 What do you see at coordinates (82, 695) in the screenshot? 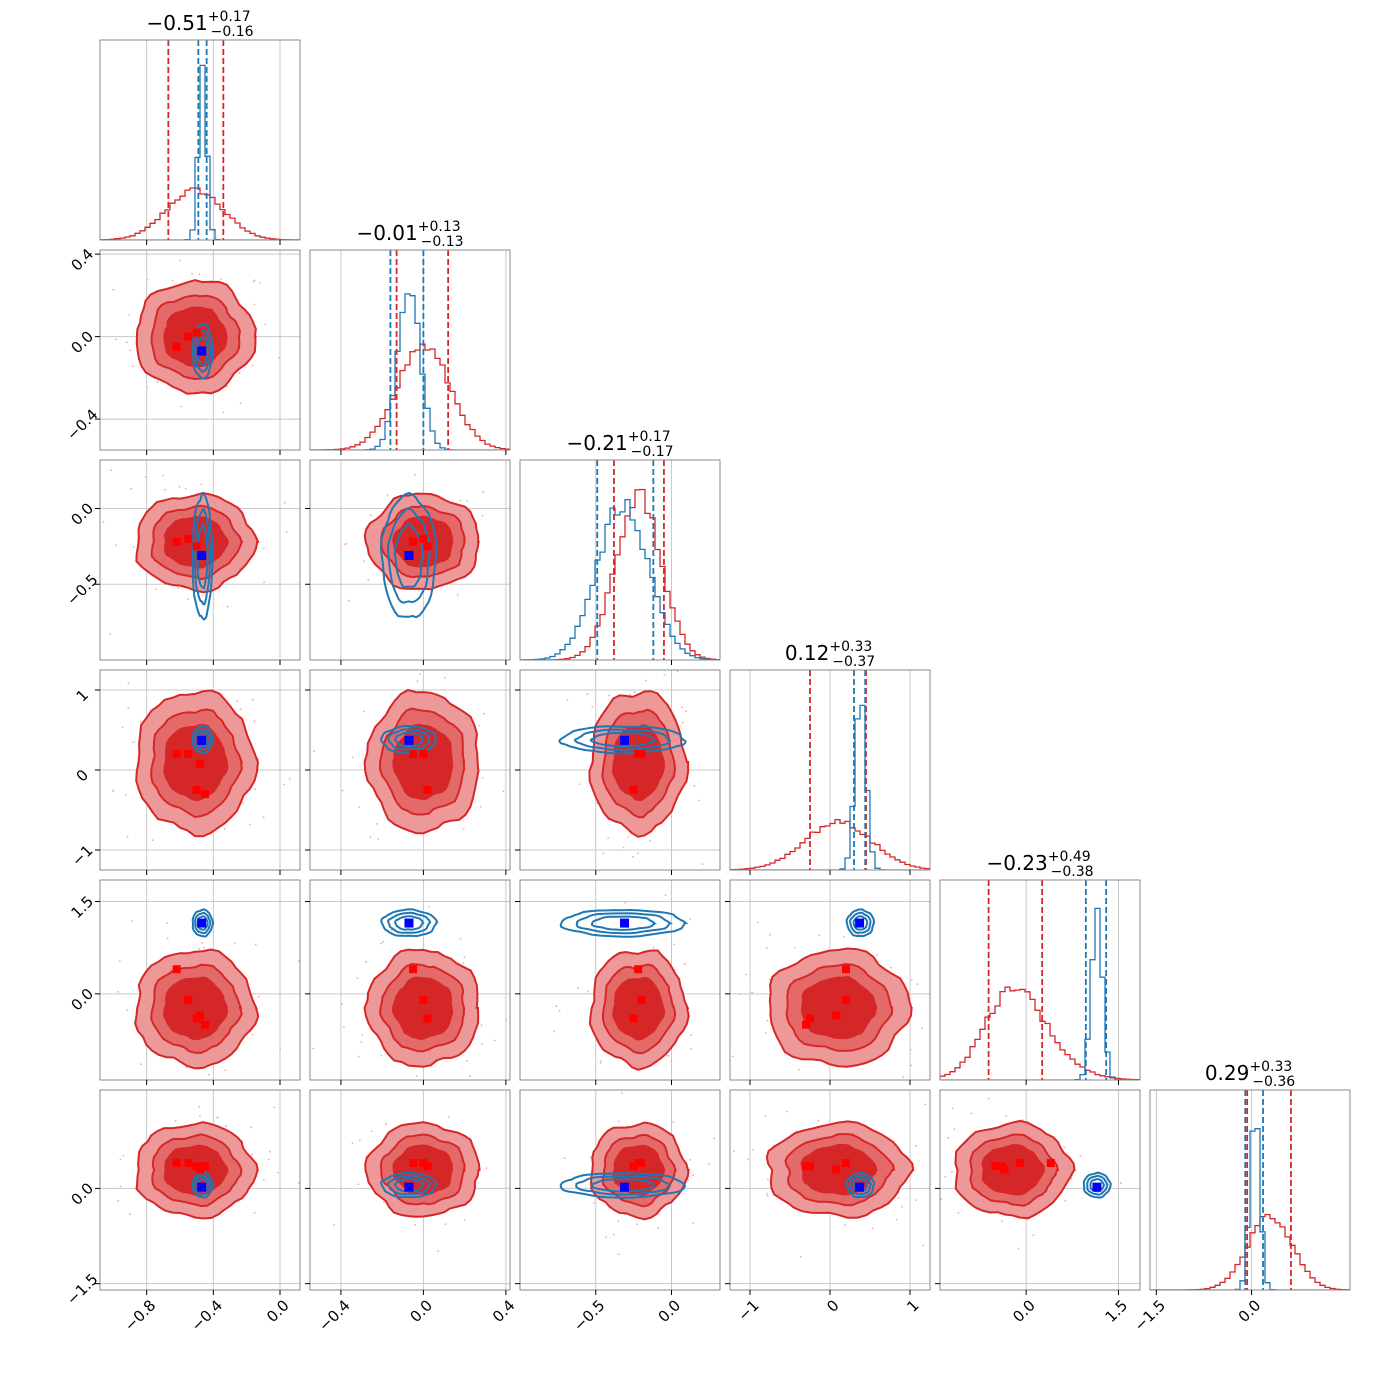
I see `y-tick-label: 1` at bounding box center [82, 695].